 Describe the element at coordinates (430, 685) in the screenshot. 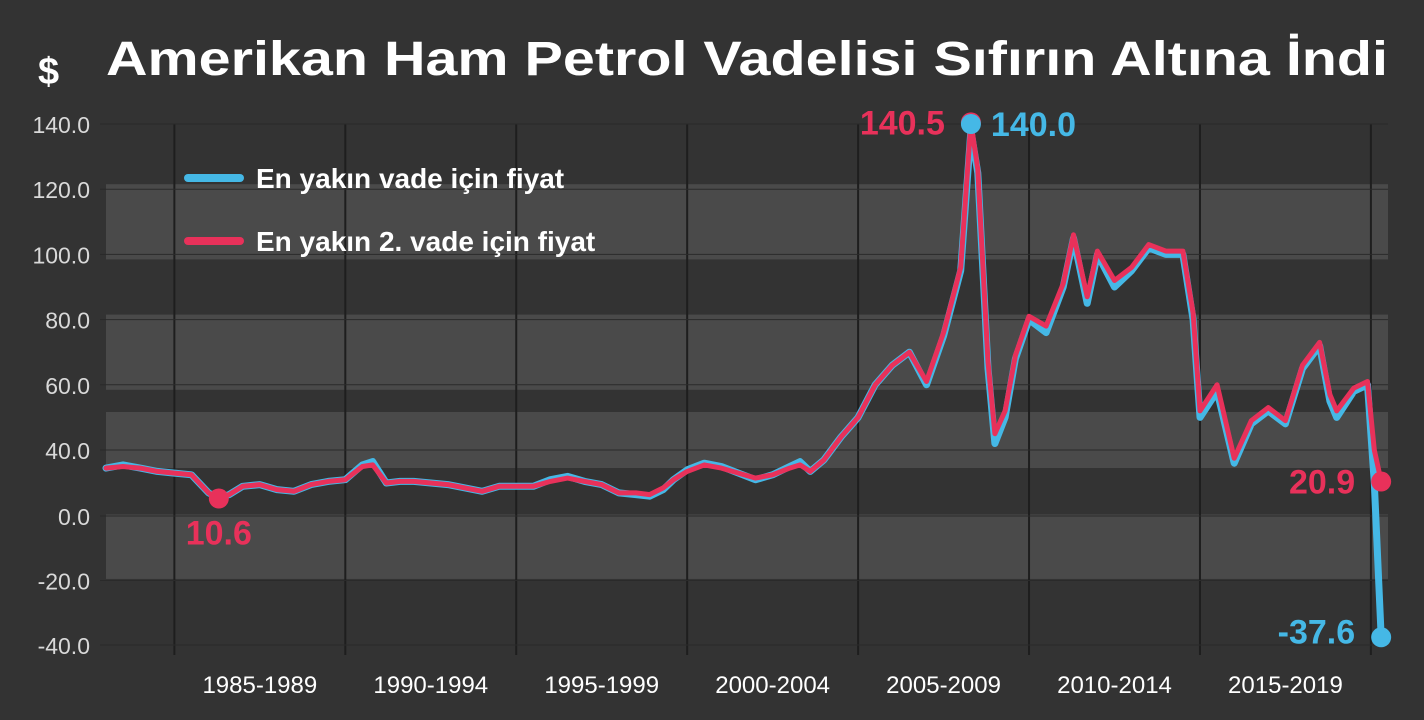

I see `x-period-label: 1990-1994` at that location.